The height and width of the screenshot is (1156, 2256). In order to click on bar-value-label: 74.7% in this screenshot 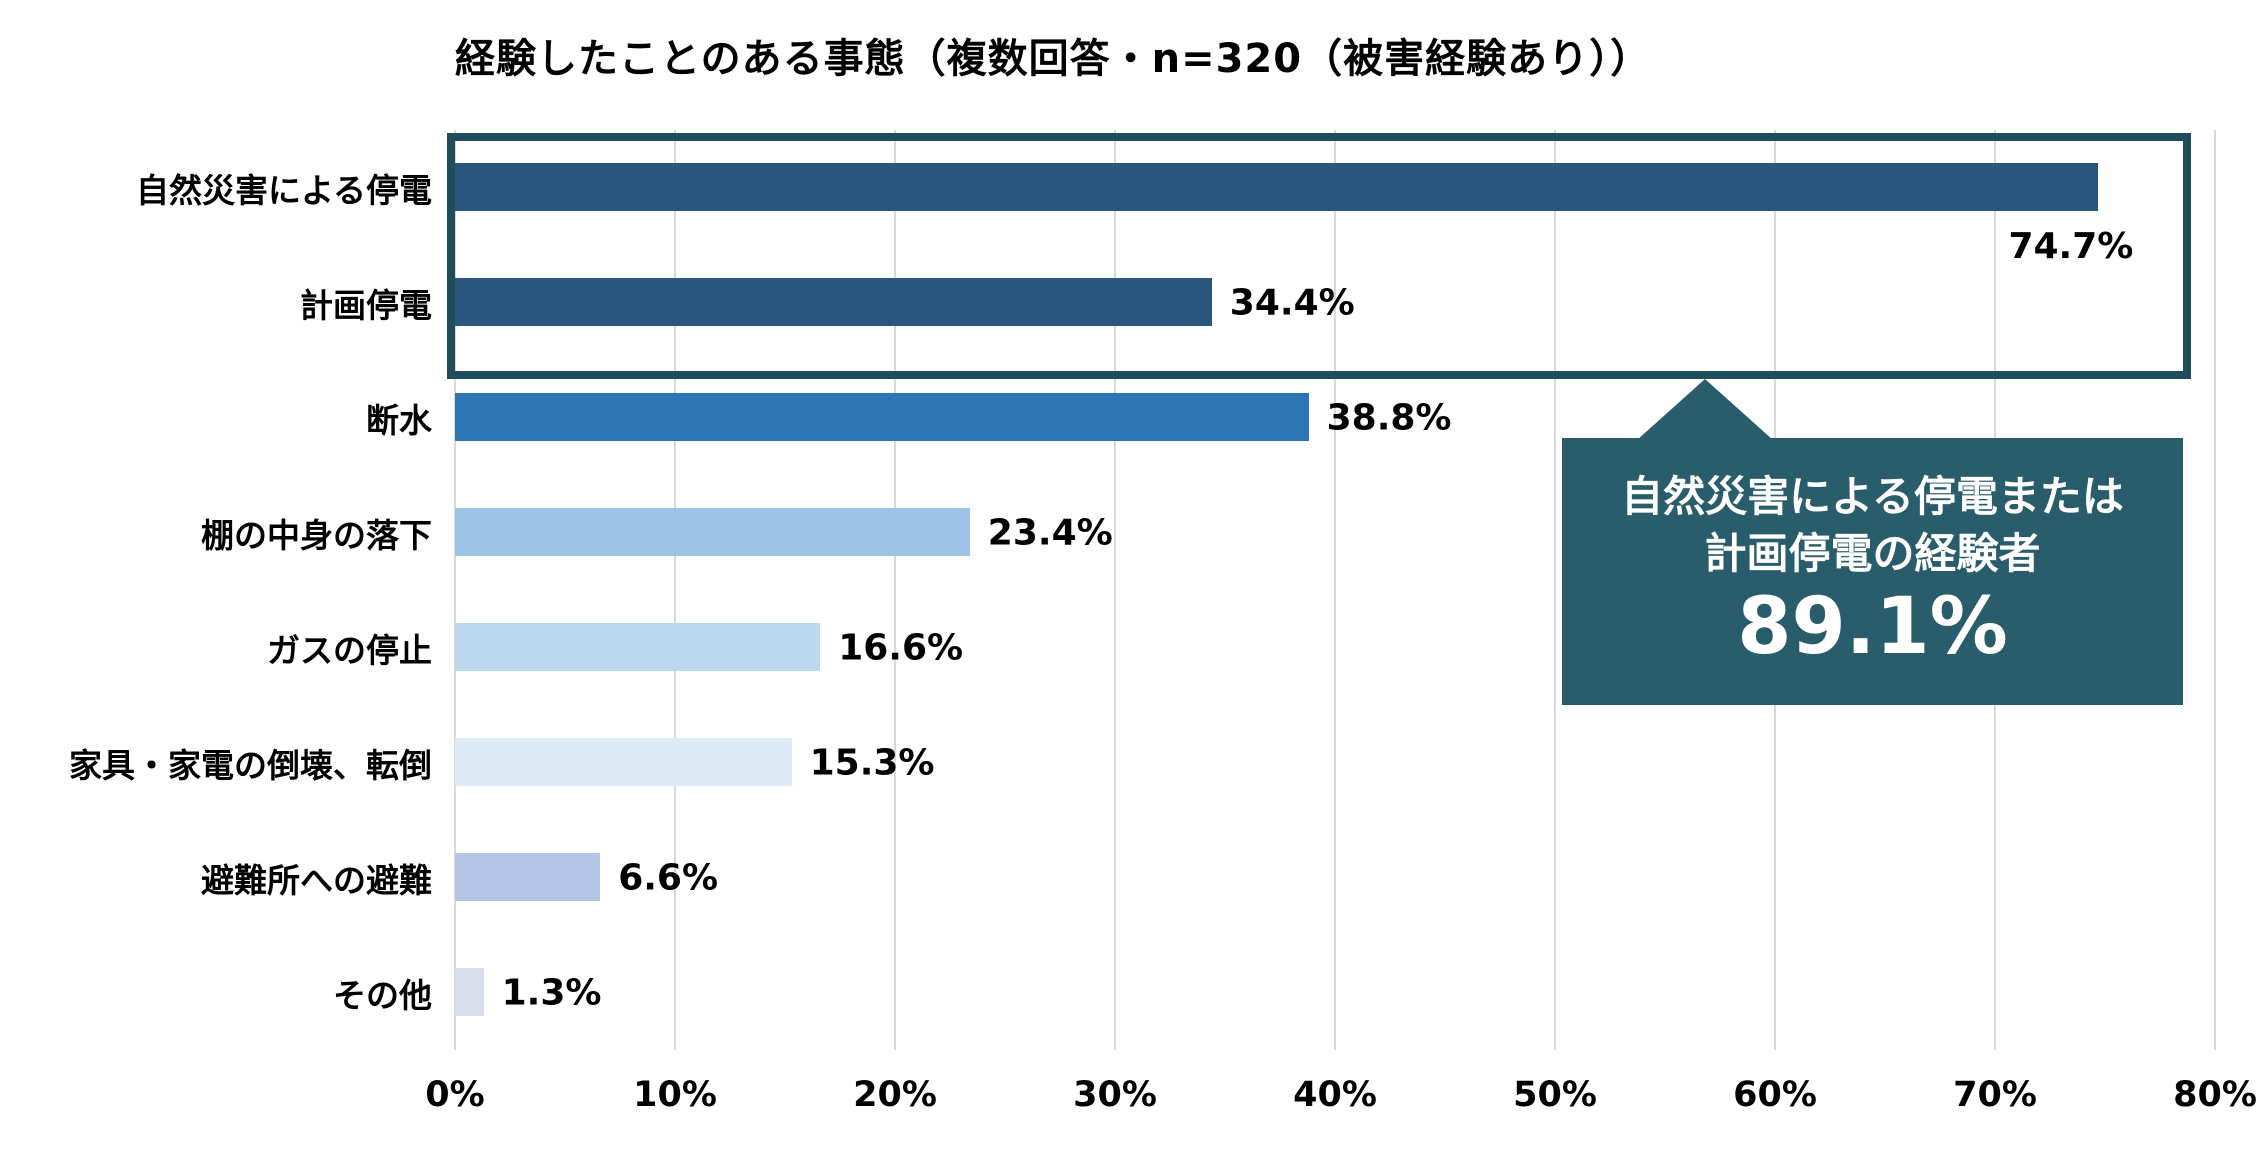, I will do `click(2071, 246)`.